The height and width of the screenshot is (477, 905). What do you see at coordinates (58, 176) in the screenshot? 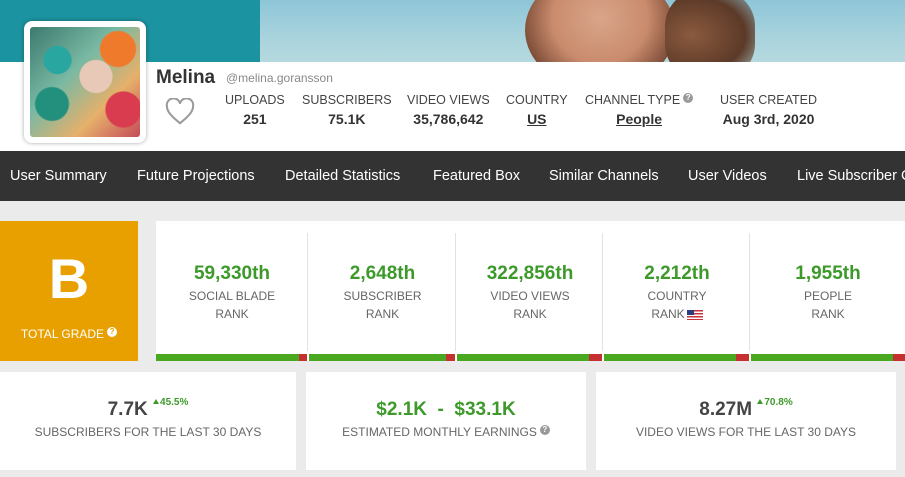
I see `nav-user-summary: User Summary` at bounding box center [58, 176].